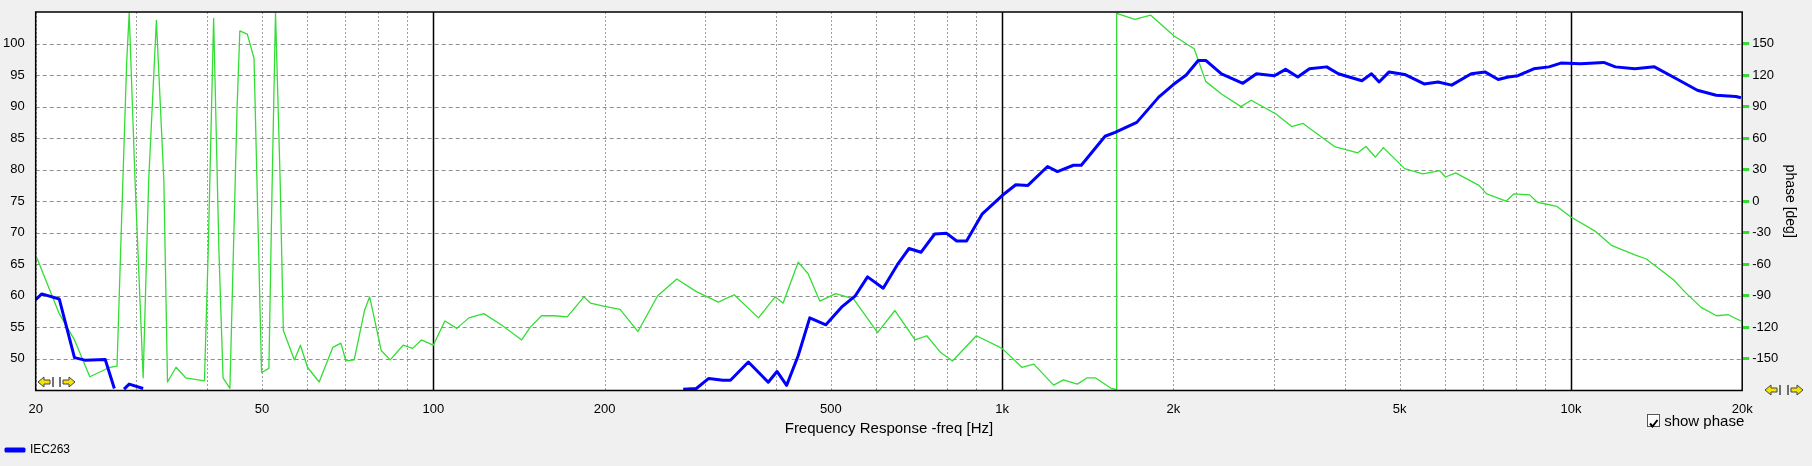 The image size is (1812, 466). Describe the element at coordinates (1761, 263) in the screenshot. I see `y2-tick-label: -60` at that location.